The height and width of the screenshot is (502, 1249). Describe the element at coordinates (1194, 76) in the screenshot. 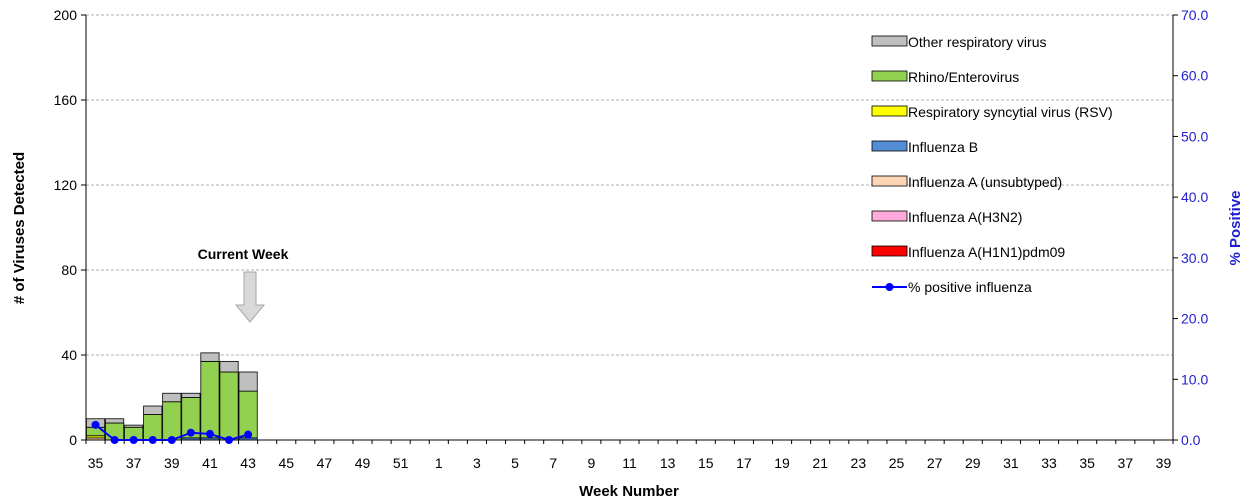

I see `y2-tick-label: 60.0` at that location.